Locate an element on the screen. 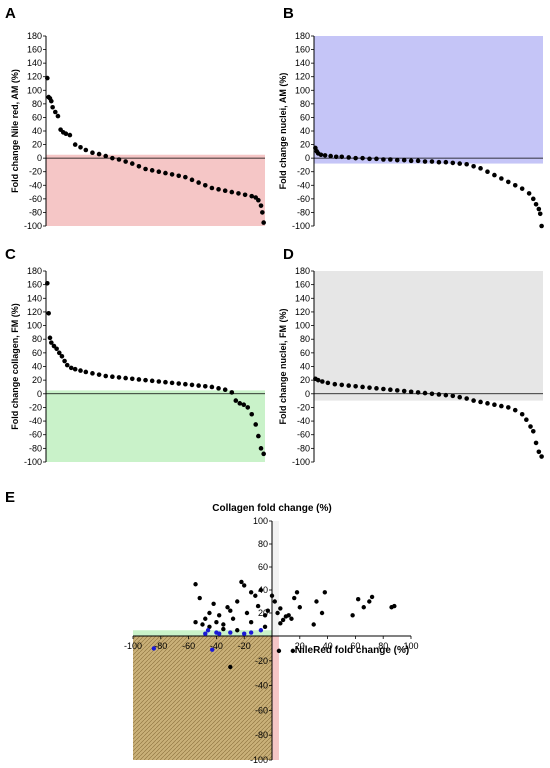  y-tick-label: -100 is located at coordinates (301, 226).